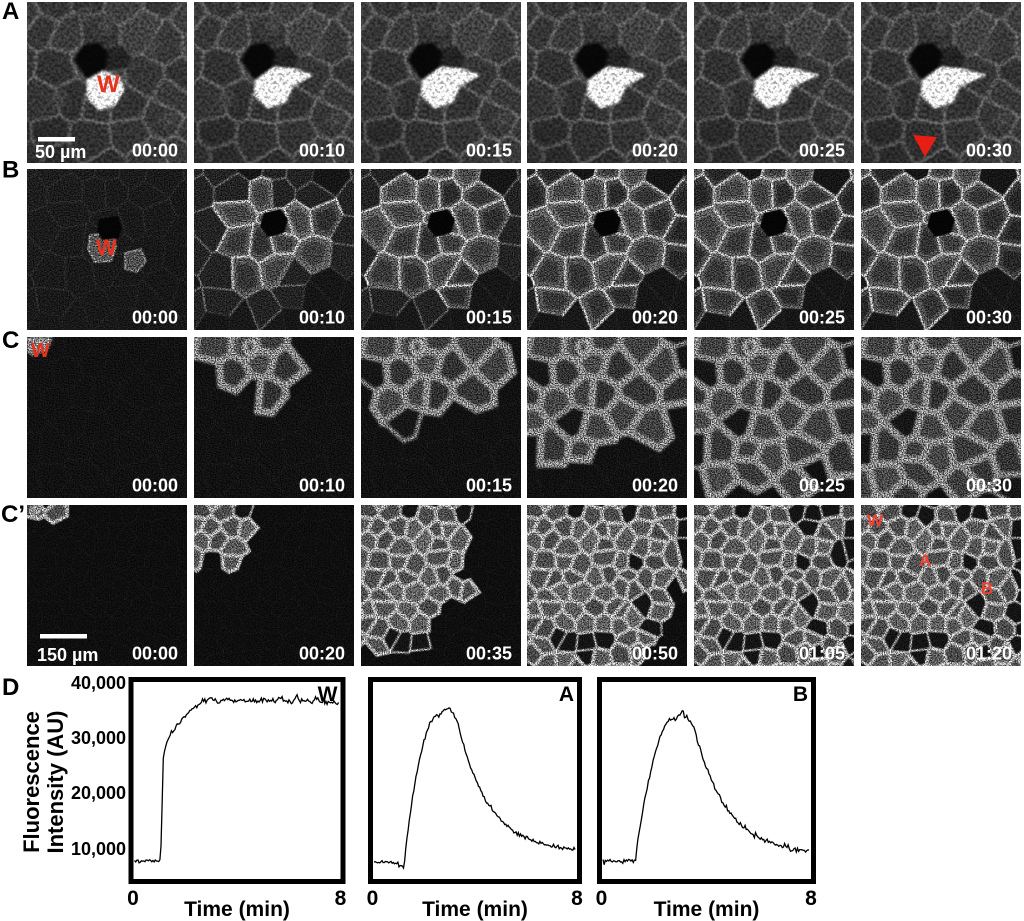 The image size is (1024, 921). I want to click on svg-text: 30,000, so click(98, 738).